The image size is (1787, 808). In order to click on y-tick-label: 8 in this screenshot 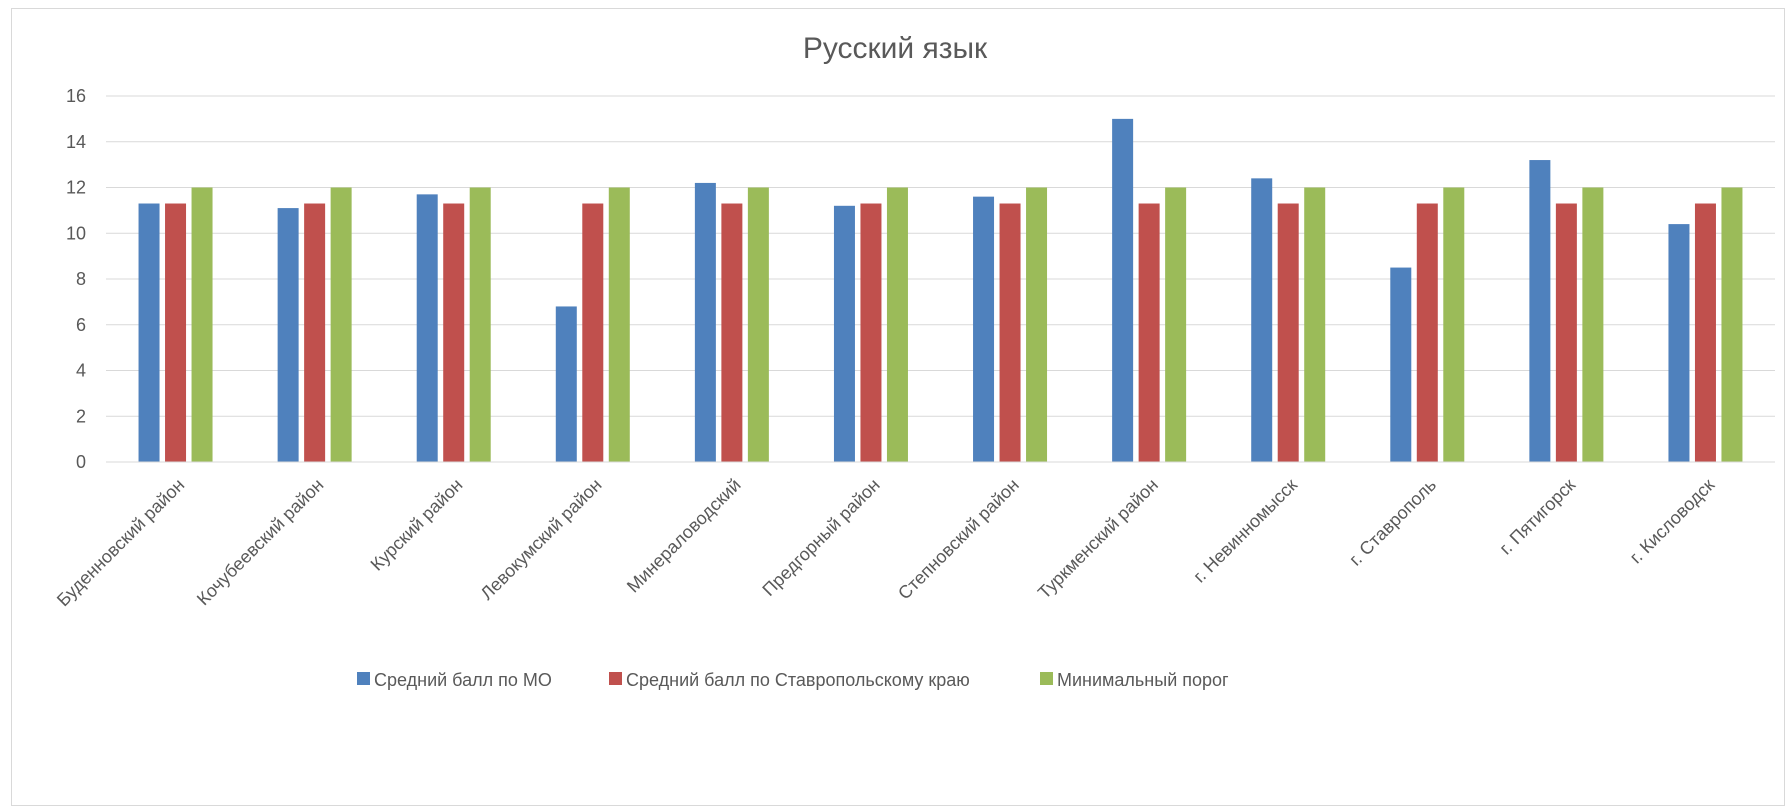, I will do `click(81, 279)`.